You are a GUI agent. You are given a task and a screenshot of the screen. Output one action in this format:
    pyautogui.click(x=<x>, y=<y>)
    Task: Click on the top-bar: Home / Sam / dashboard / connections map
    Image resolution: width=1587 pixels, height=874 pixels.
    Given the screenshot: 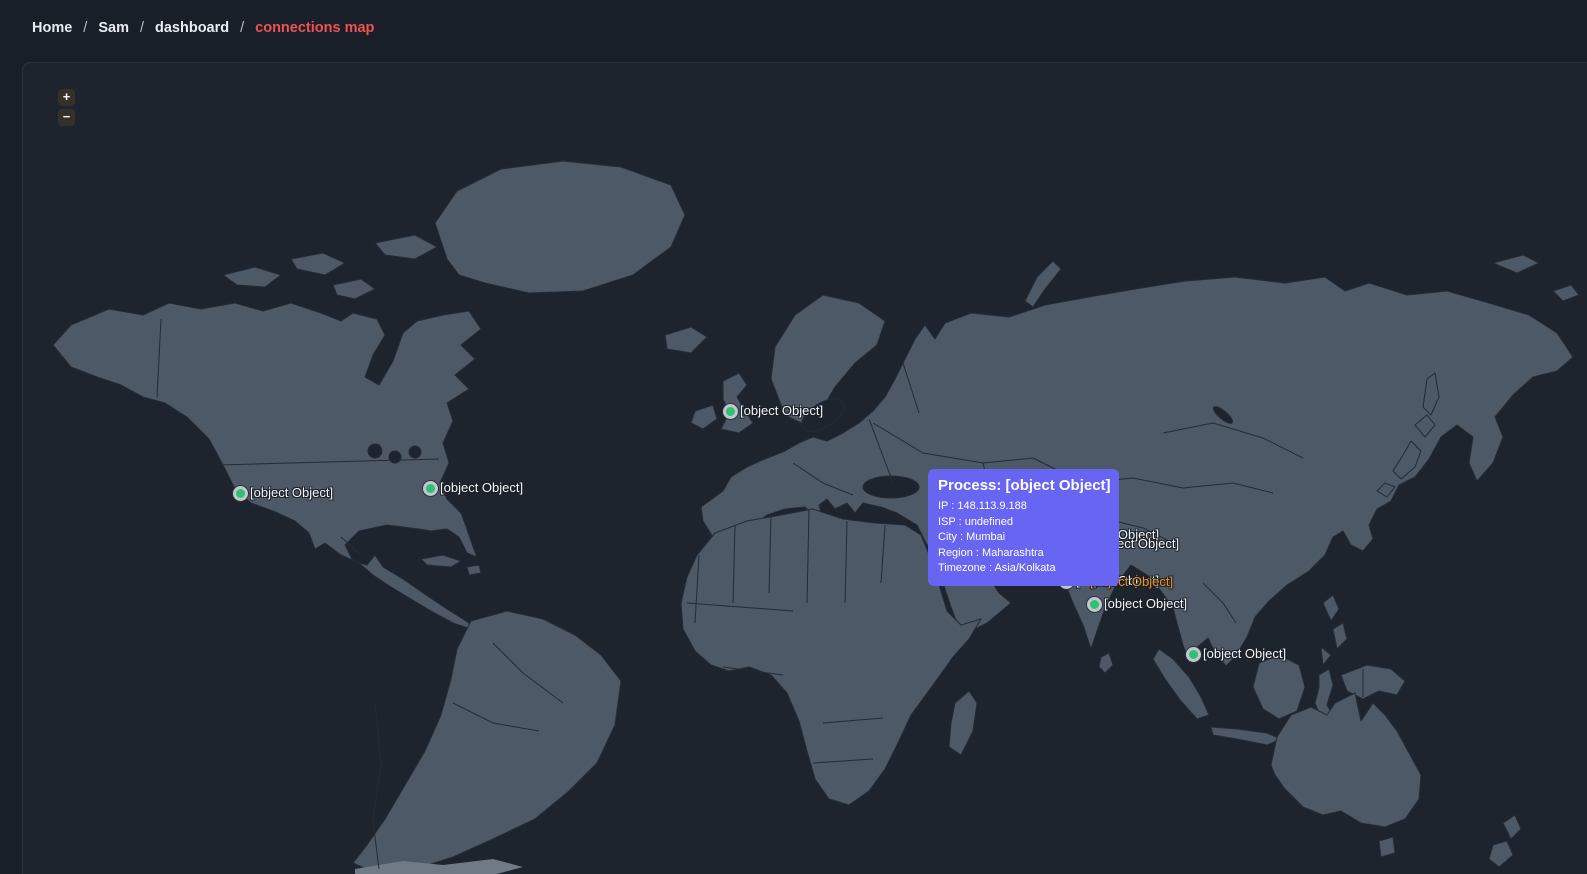 What is the action you would take?
    pyautogui.click(x=793, y=31)
    